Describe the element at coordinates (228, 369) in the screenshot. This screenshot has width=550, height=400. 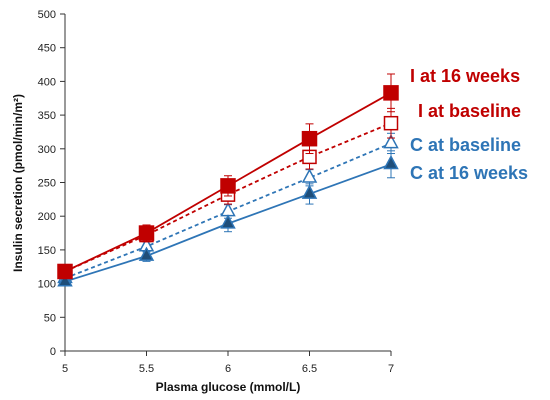
I see `x-tick-label: 6` at that location.